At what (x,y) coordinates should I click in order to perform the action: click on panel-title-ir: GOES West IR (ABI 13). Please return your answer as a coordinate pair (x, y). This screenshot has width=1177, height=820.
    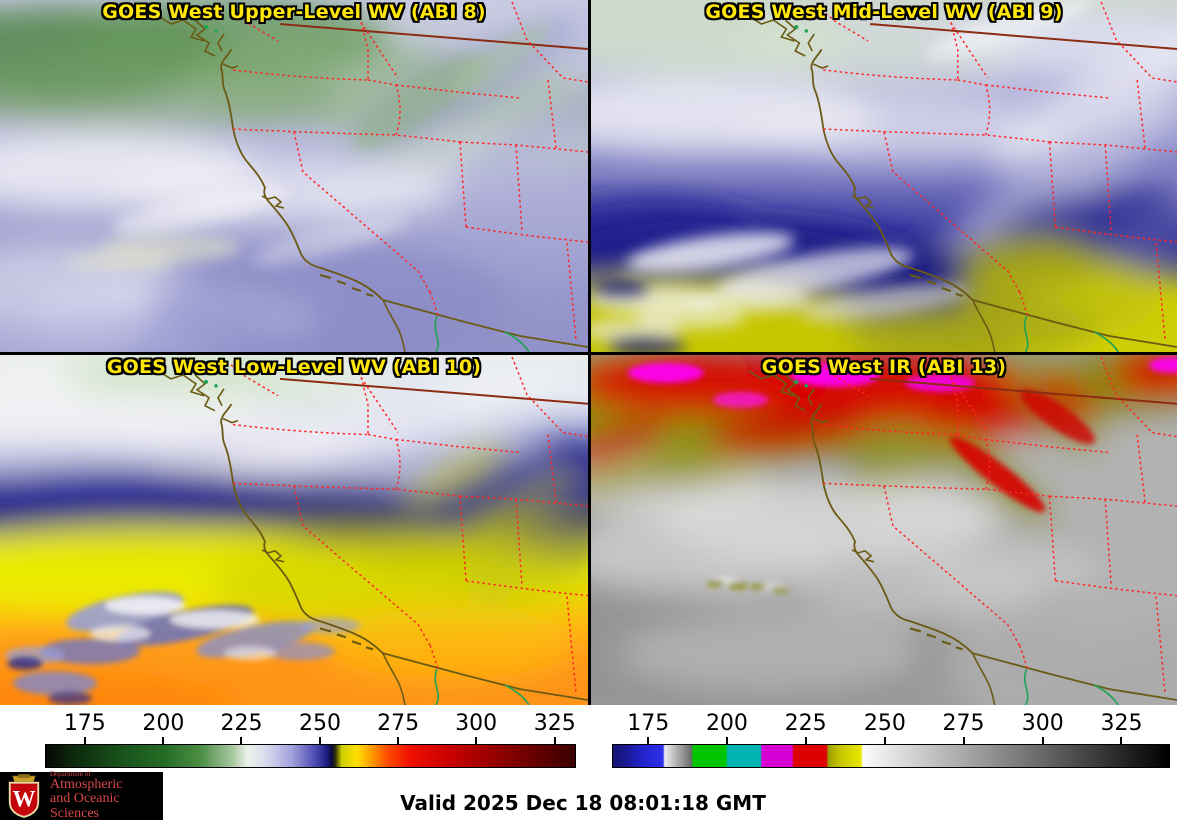
    Looking at the image, I should click on (884, 367).